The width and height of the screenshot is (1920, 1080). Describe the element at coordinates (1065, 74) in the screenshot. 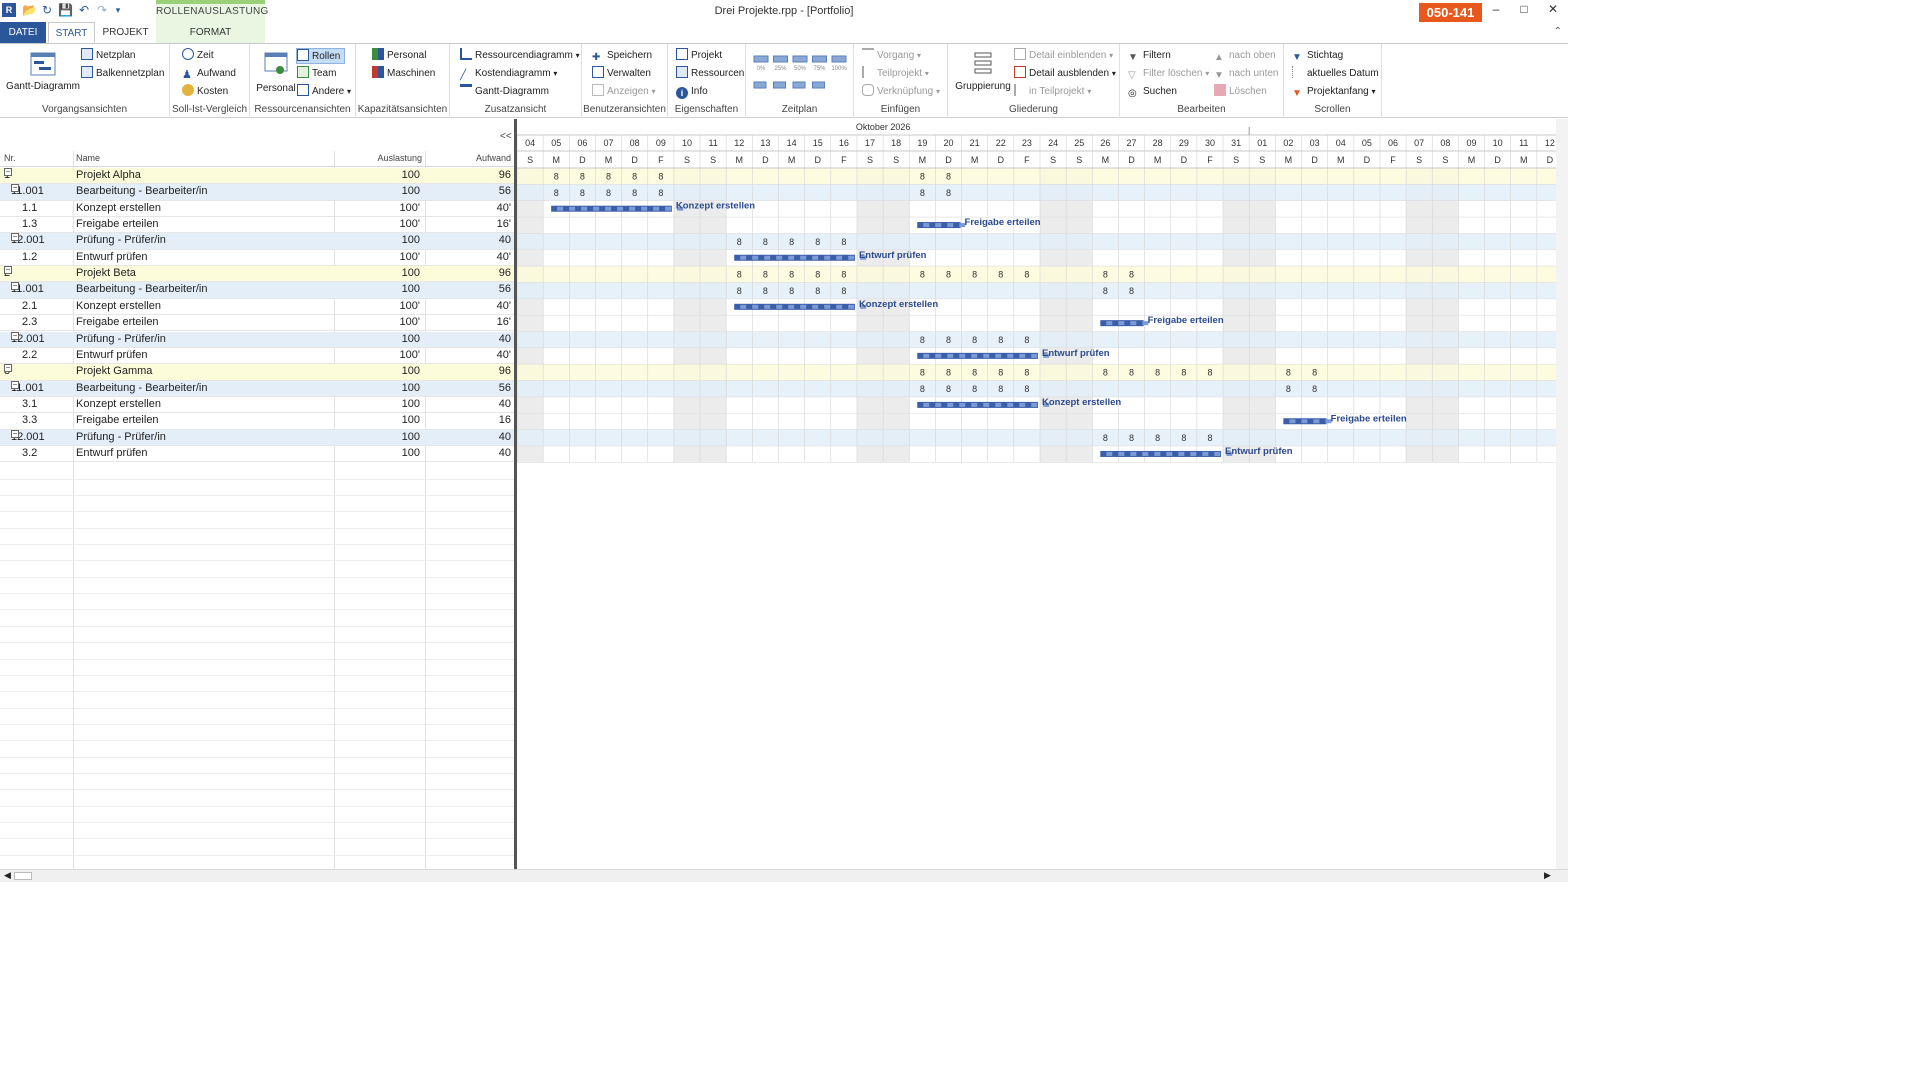

I see `detail-ausblenden-dropdown: Detail ausblenden ▾` at that location.